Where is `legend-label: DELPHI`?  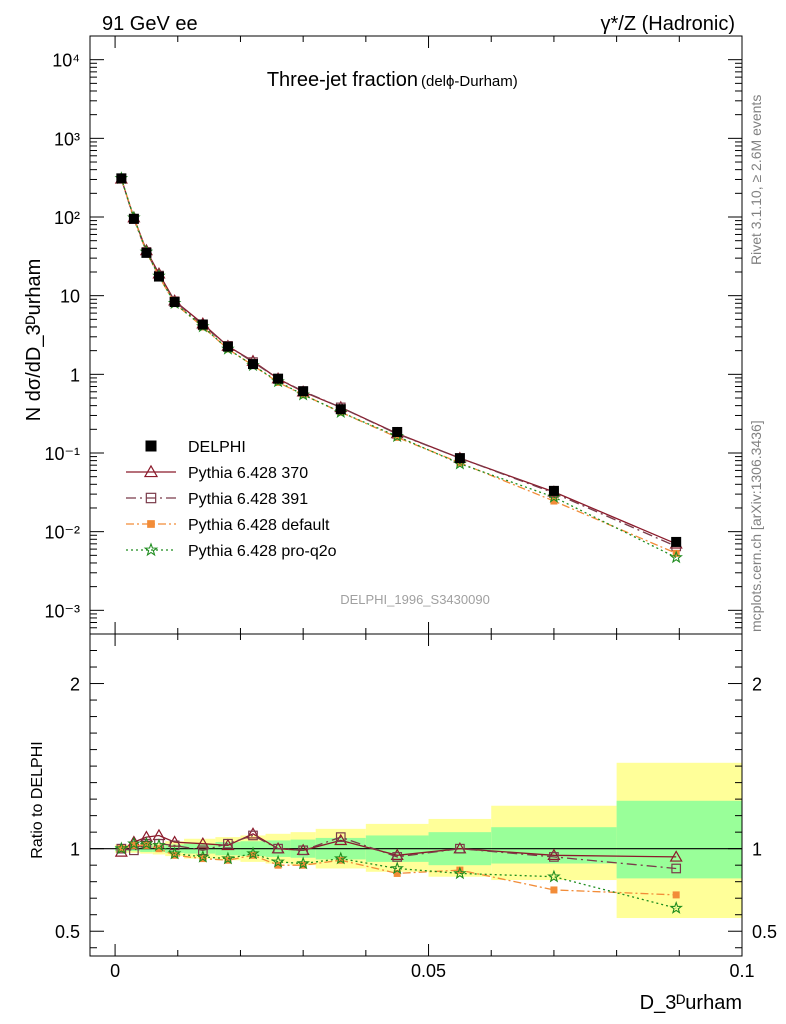
legend-label: DELPHI is located at coordinates (217, 447).